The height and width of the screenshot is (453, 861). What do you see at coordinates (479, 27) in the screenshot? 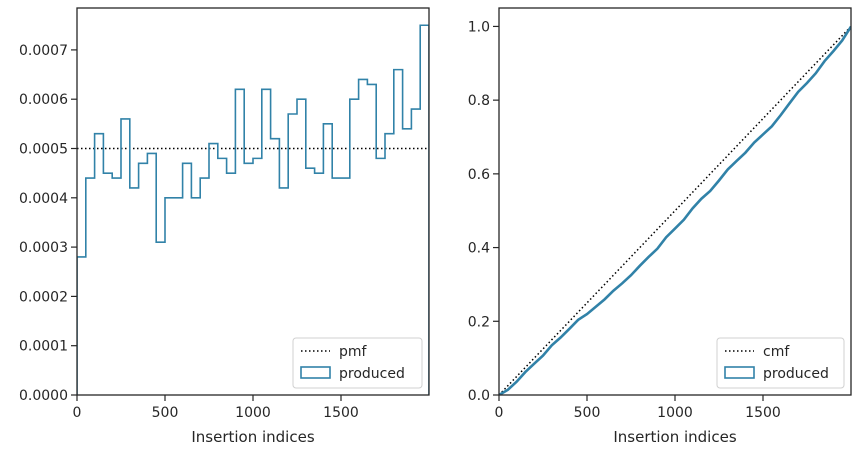
I see `y-tick-label: 1.0` at bounding box center [479, 27].